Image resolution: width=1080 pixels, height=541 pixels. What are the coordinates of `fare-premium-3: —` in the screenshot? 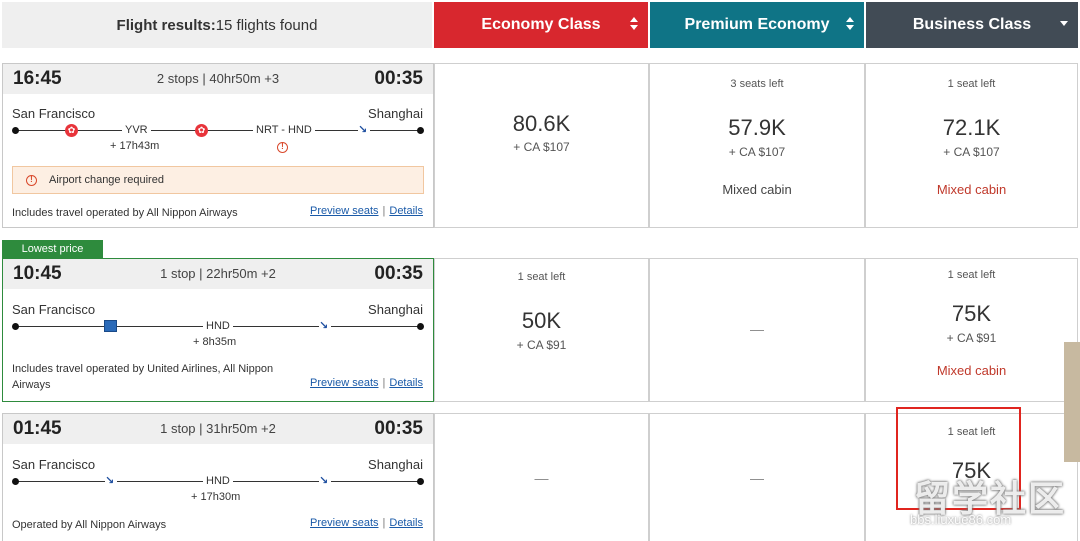 It's located at (757, 477).